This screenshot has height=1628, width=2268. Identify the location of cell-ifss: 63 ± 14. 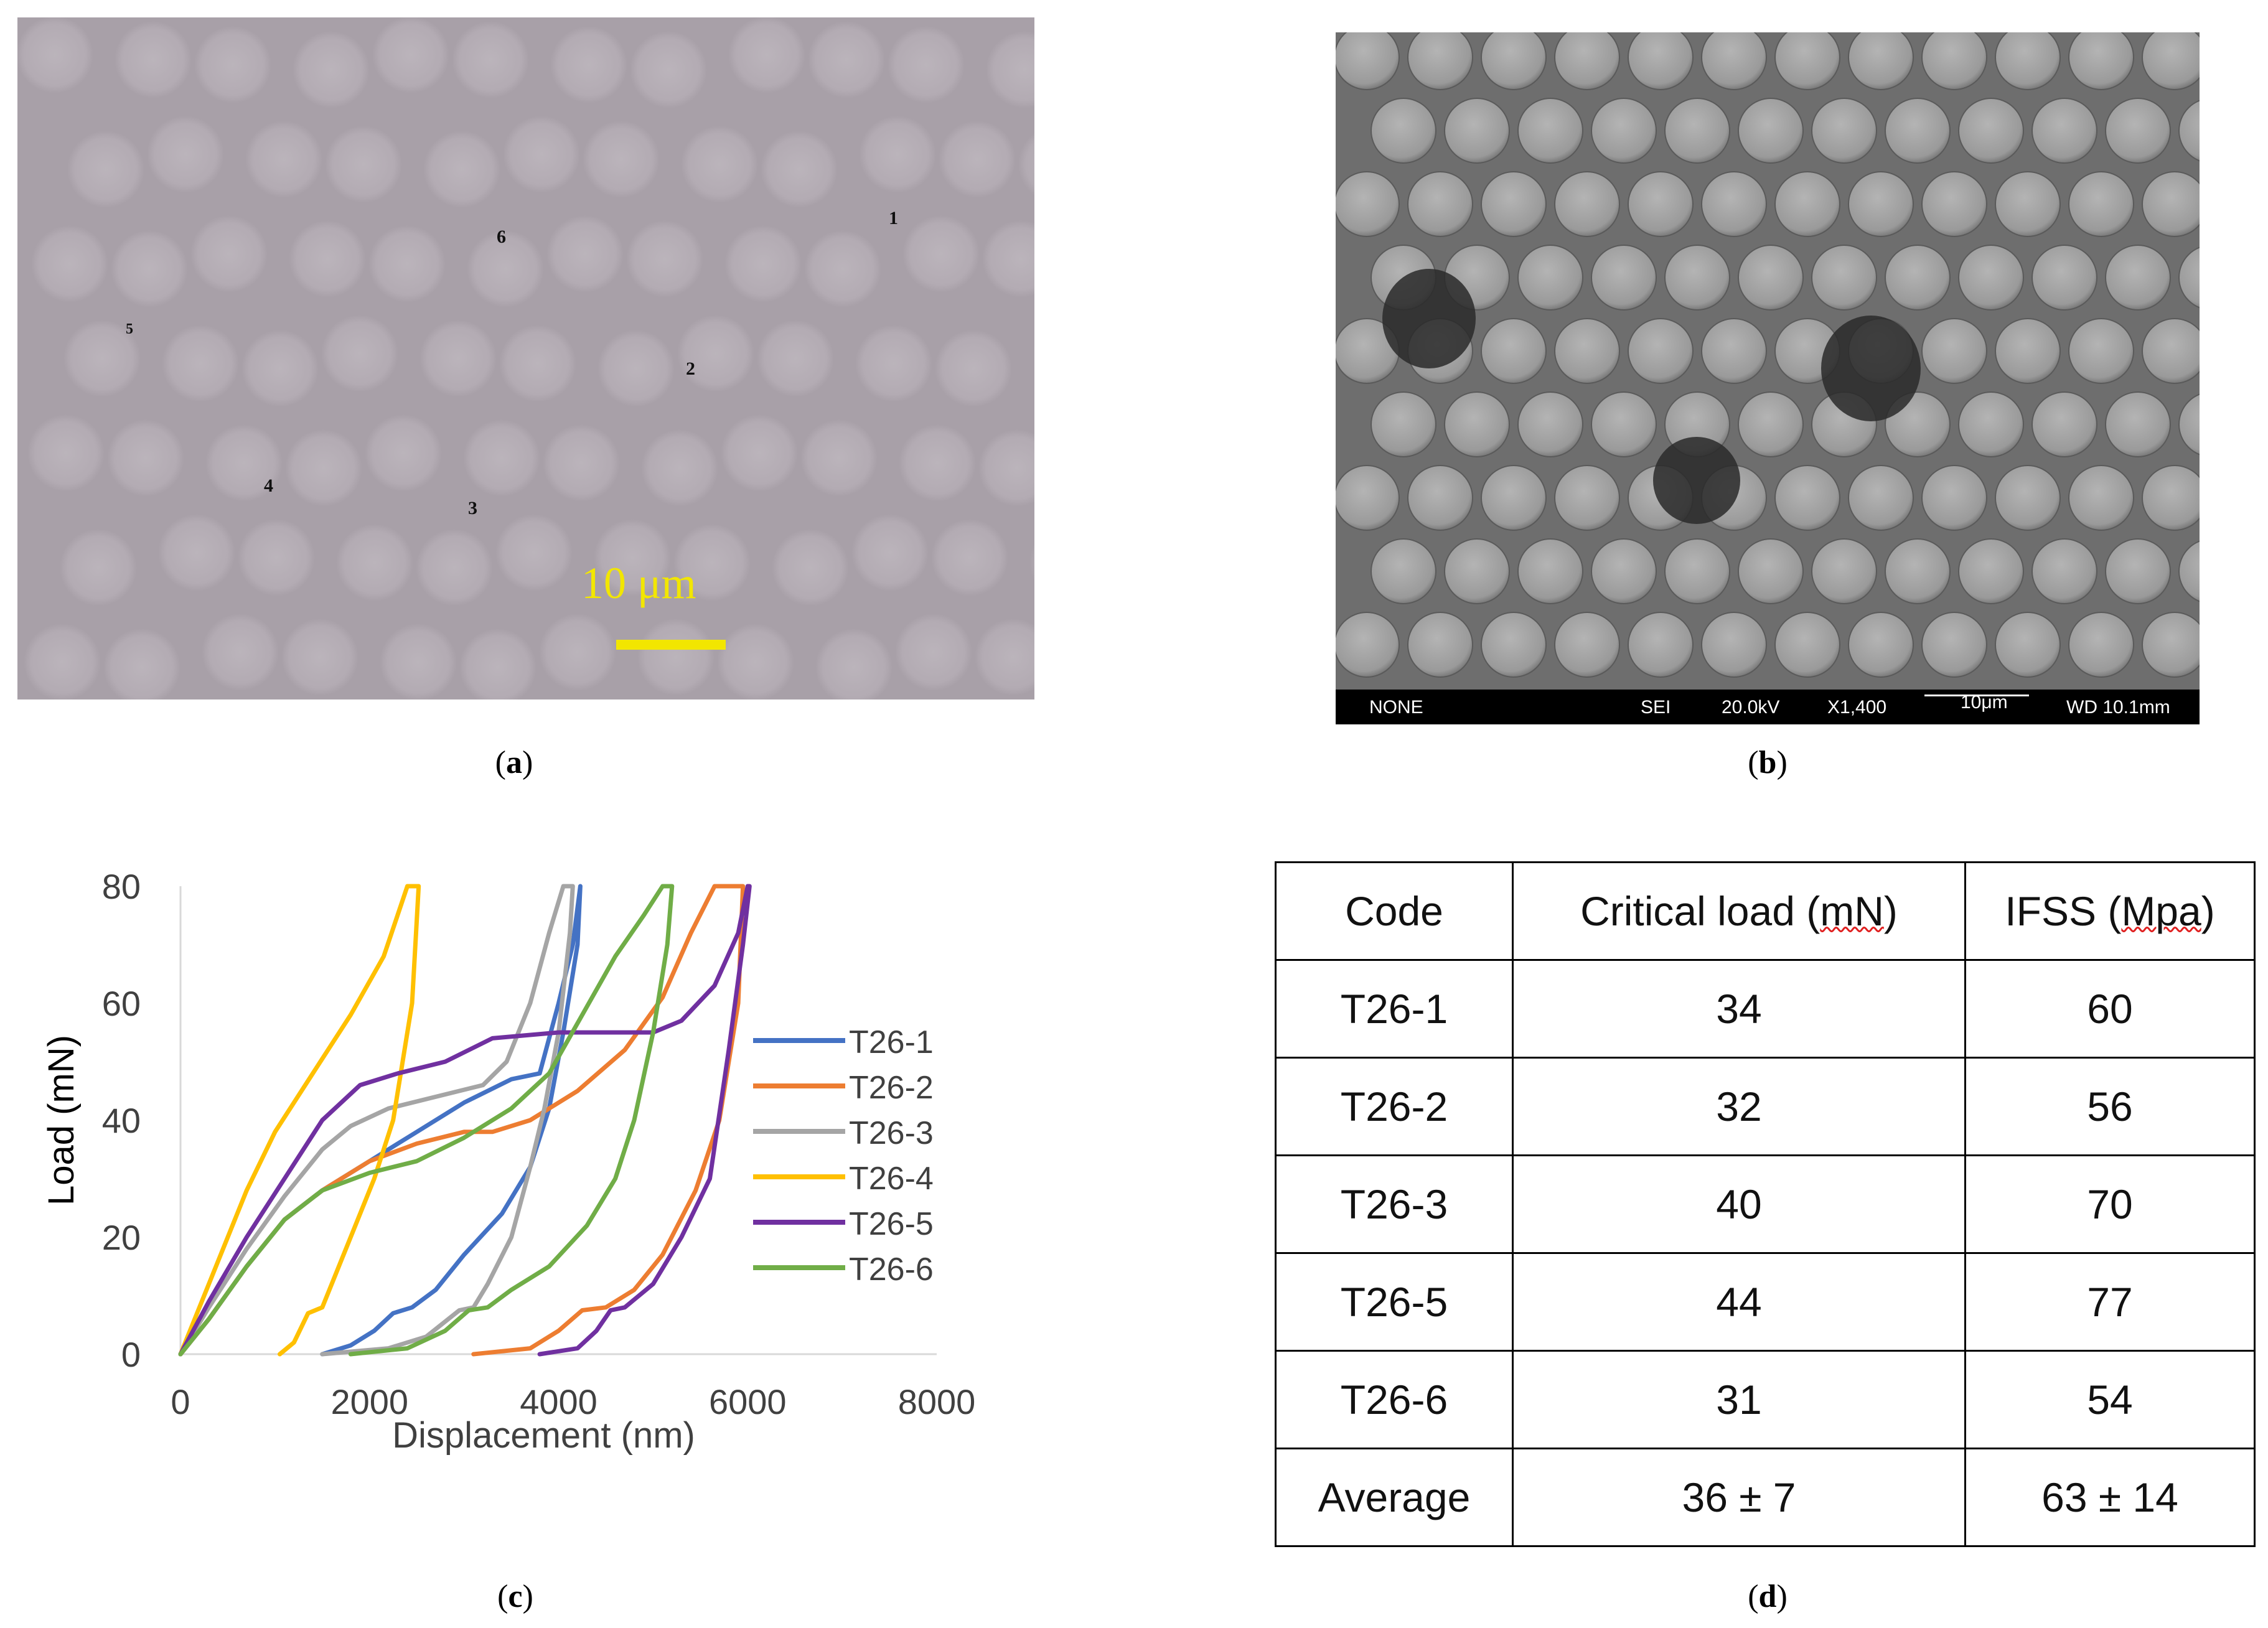
(2110, 1498).